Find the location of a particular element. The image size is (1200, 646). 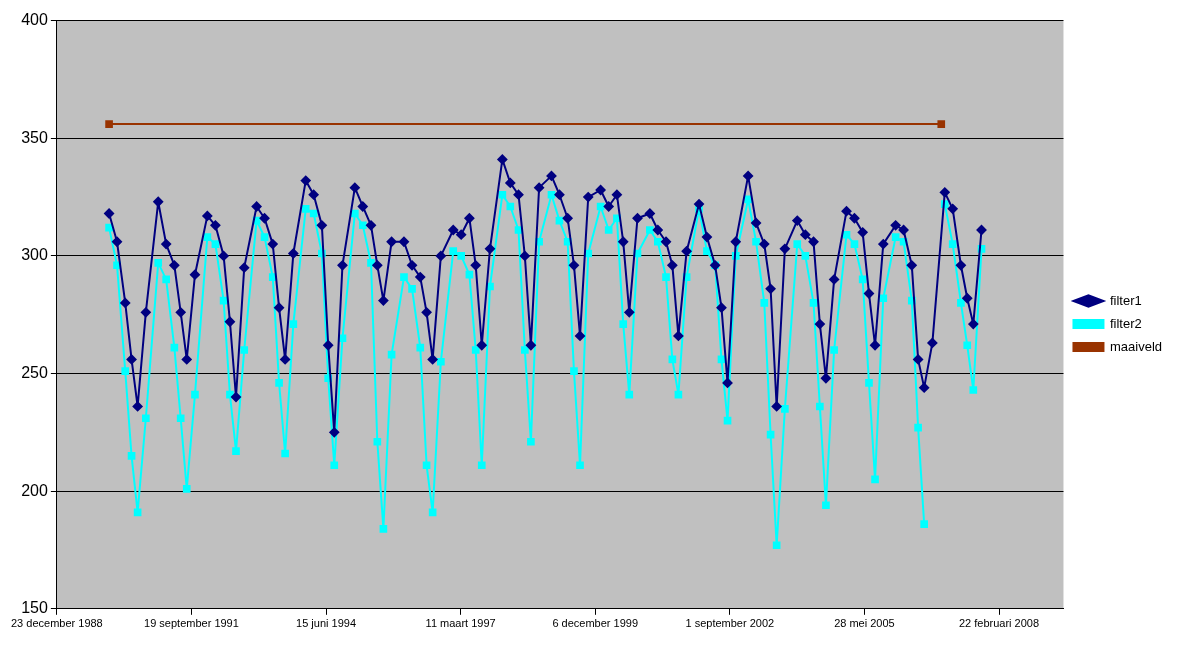

y-tick-label: 200 is located at coordinates (34, 490).